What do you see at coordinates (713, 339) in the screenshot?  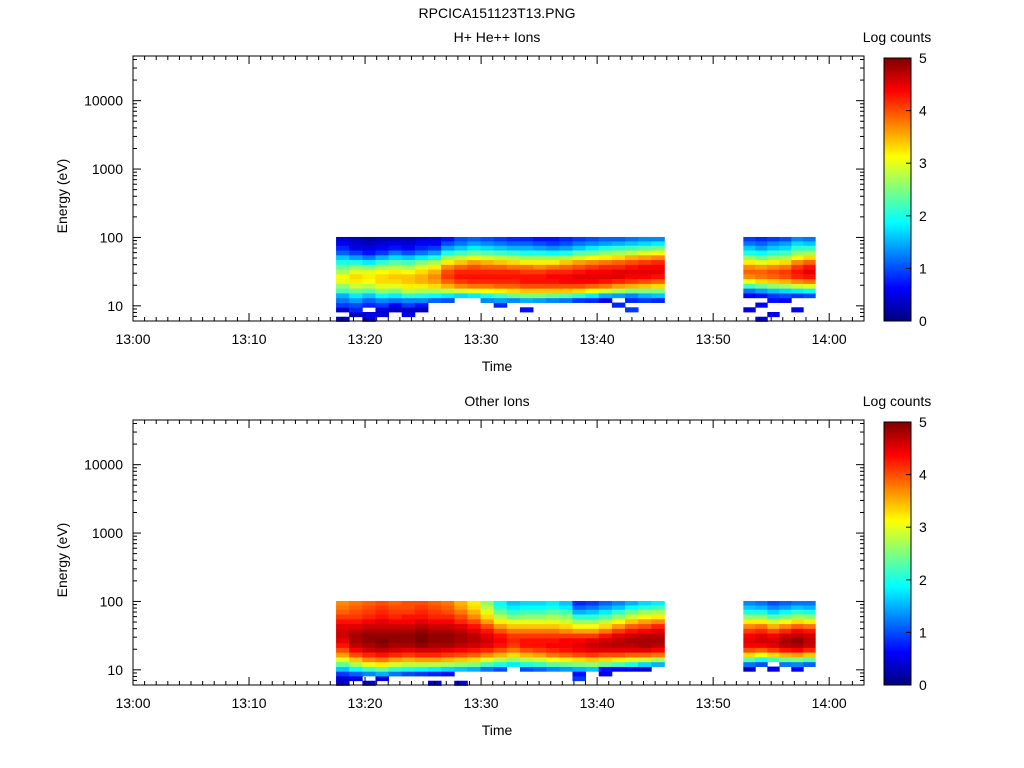 I see `x-tick-label: 13:50` at bounding box center [713, 339].